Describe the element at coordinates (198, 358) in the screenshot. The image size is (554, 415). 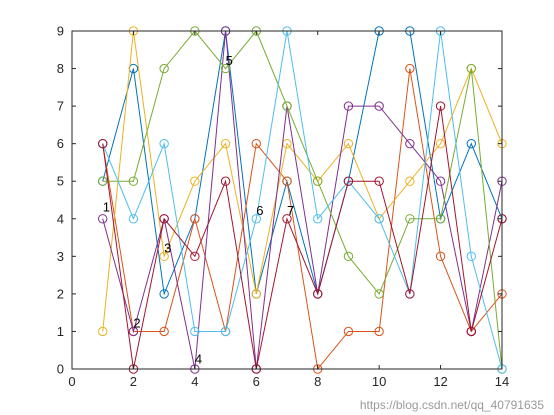
I see `annotation-label: 4` at that location.